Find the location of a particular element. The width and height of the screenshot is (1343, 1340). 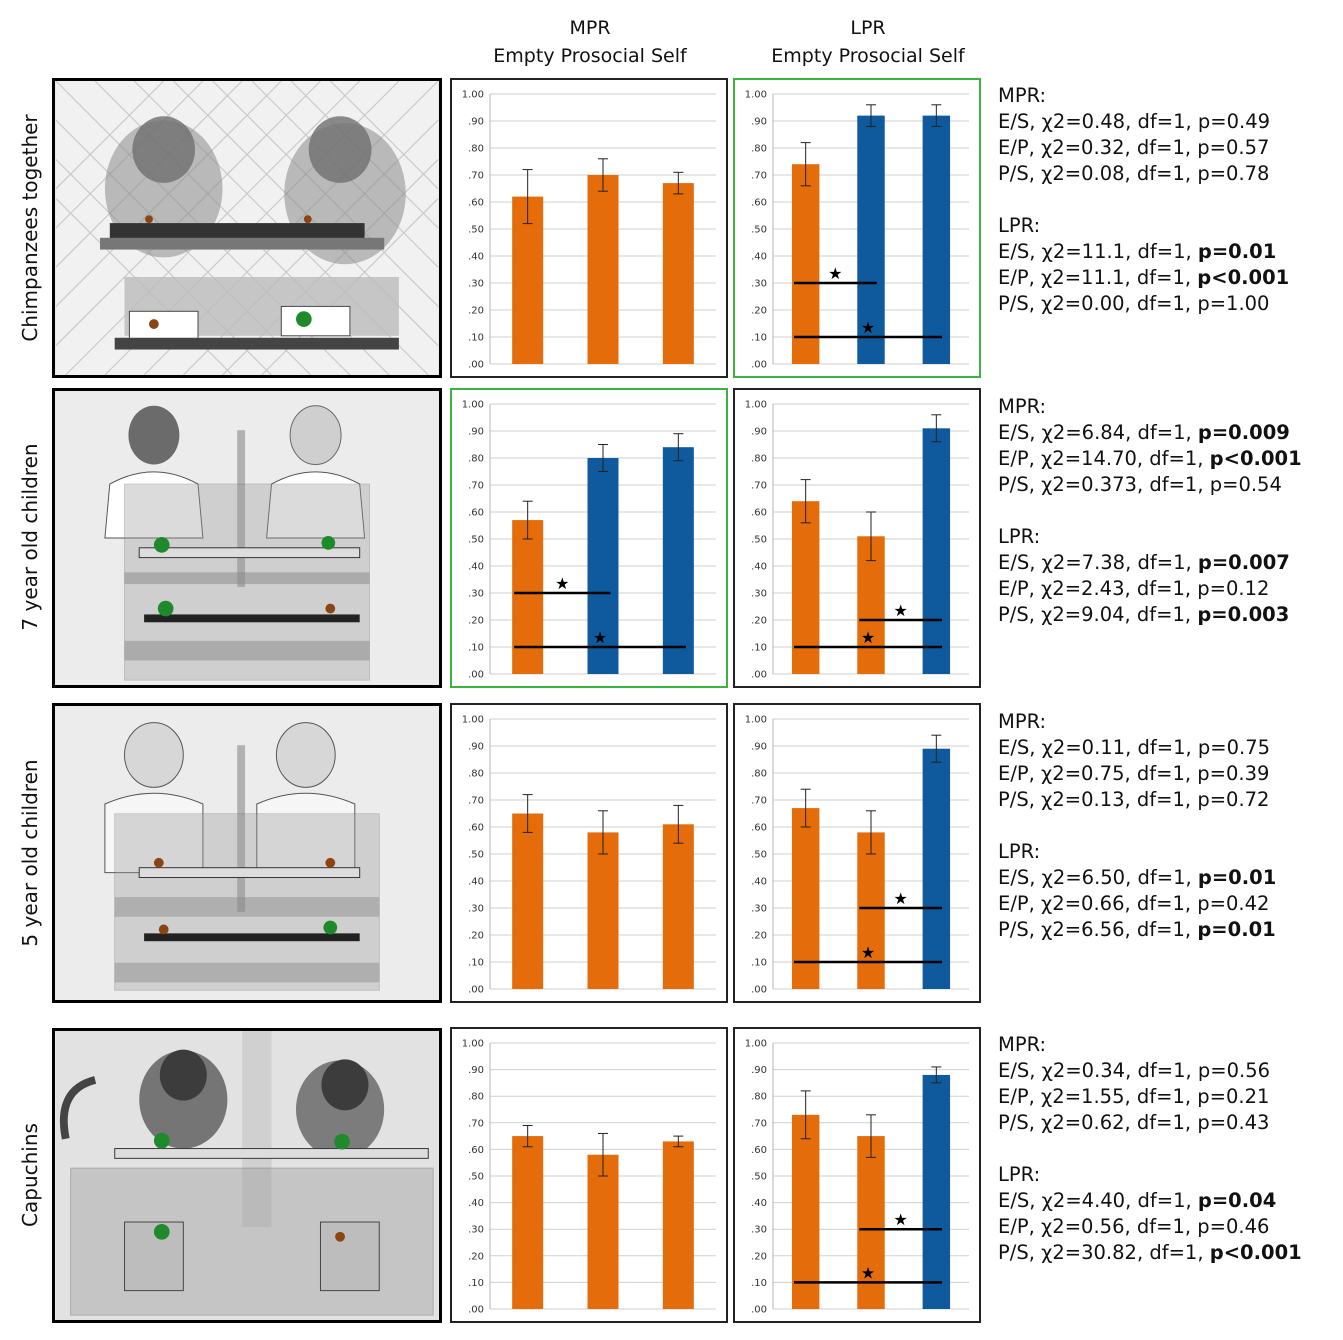

mpr-header: MPR Empty Prosocial Self is located at coordinates (590, 42).